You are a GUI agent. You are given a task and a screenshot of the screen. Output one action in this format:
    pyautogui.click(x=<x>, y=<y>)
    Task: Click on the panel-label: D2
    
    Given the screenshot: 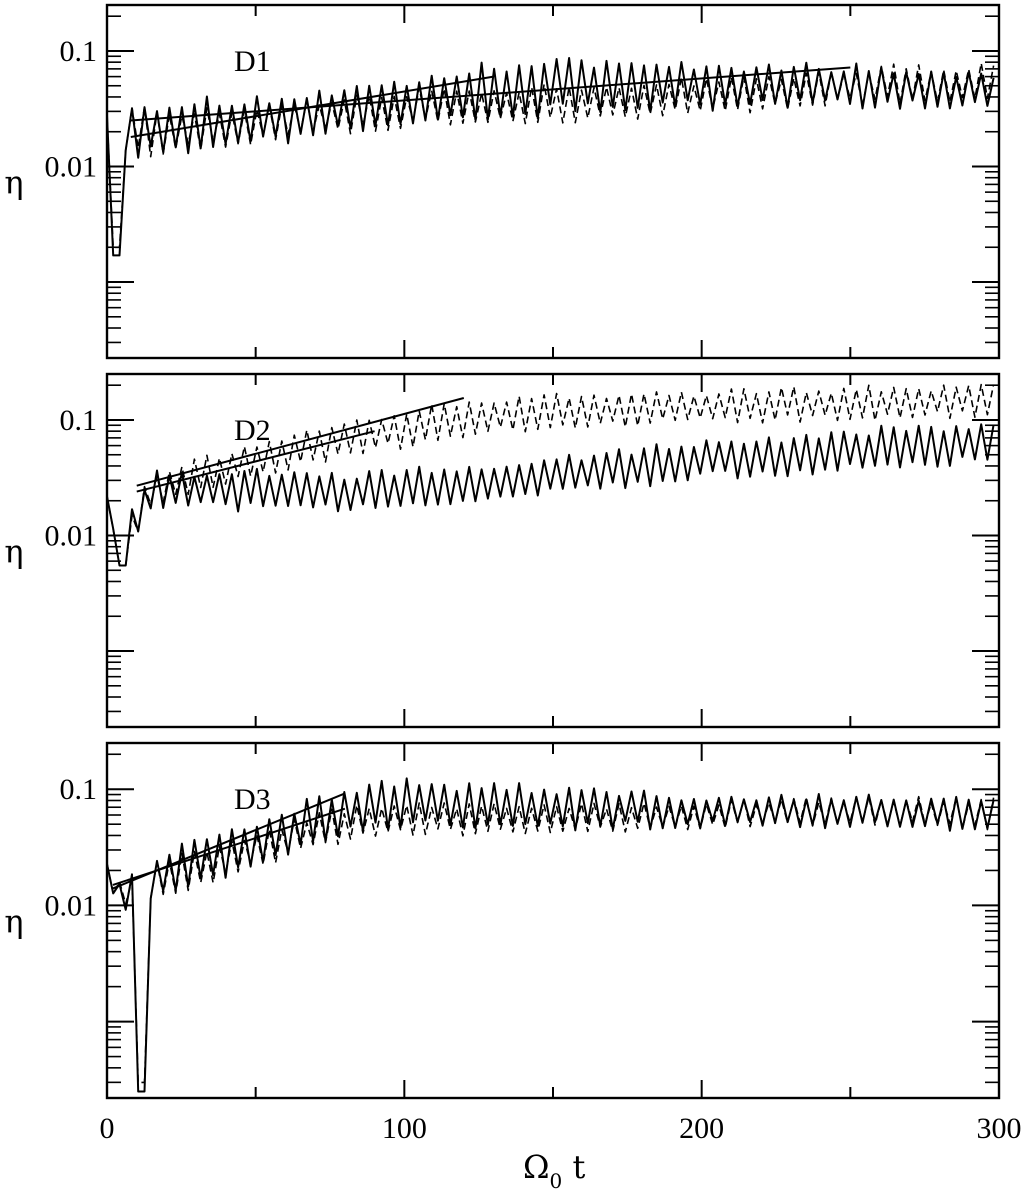 What is the action you would take?
    pyautogui.click(x=252, y=430)
    